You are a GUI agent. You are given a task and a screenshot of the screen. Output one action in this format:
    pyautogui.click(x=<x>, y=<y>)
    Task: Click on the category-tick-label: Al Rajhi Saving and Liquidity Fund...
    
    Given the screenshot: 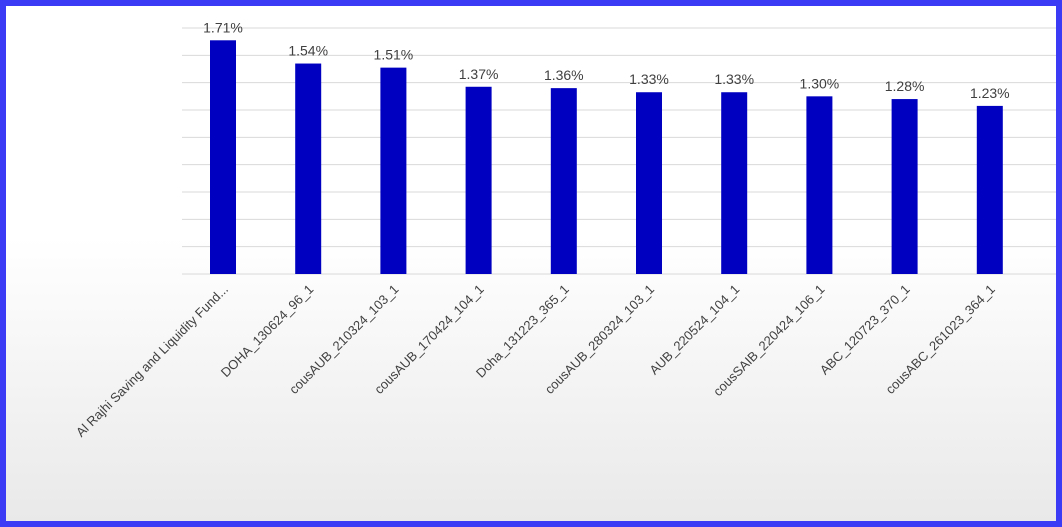 What is the action you would take?
    pyautogui.click(x=152, y=361)
    